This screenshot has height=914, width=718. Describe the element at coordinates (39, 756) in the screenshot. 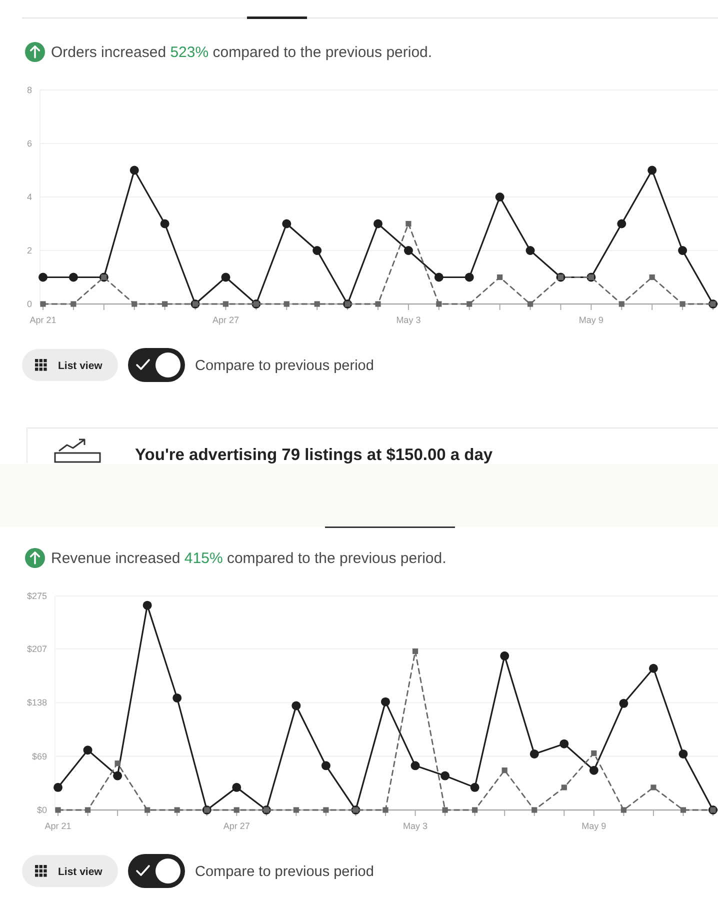

I see `y-tick-label: $69` at that location.